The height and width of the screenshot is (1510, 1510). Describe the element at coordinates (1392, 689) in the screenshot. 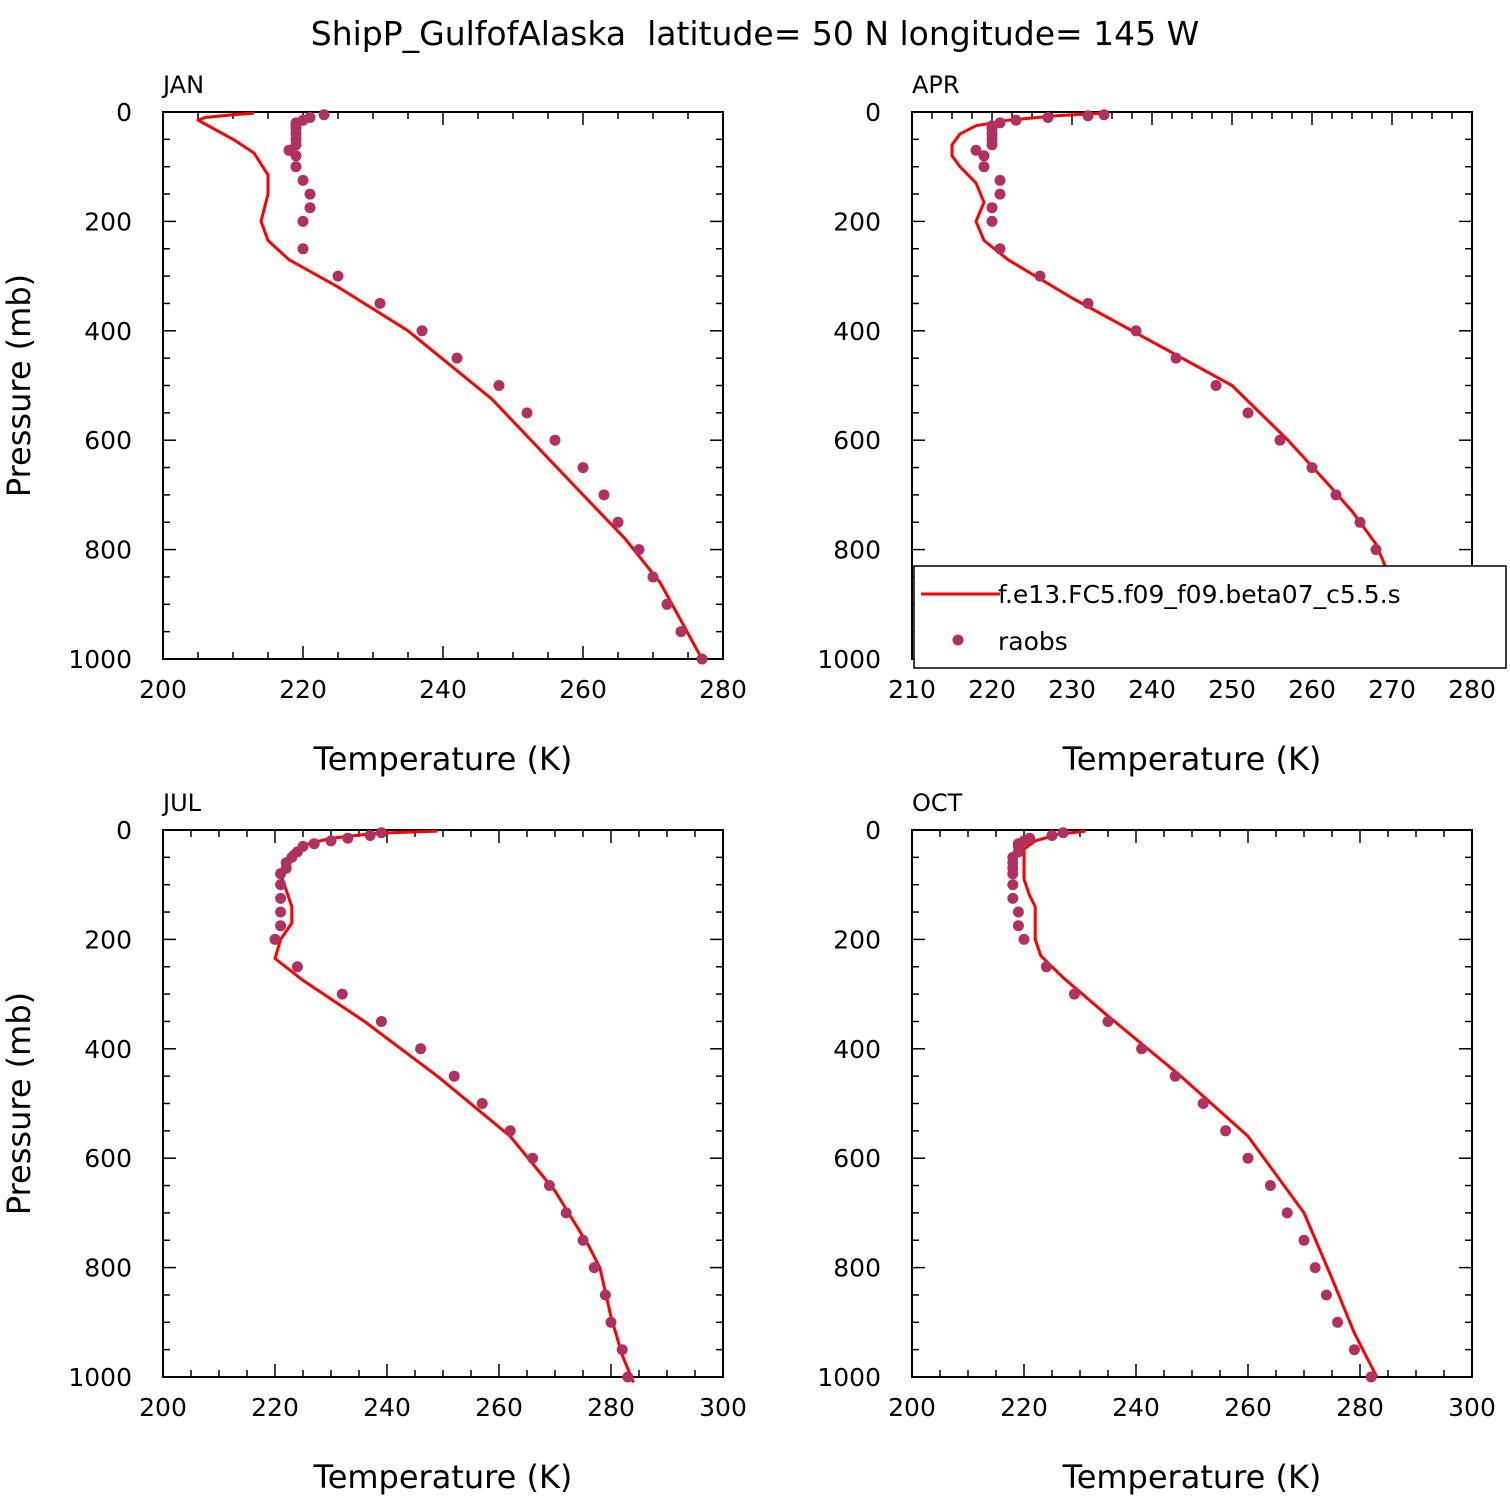

I see `x-tick-label: 270` at that location.